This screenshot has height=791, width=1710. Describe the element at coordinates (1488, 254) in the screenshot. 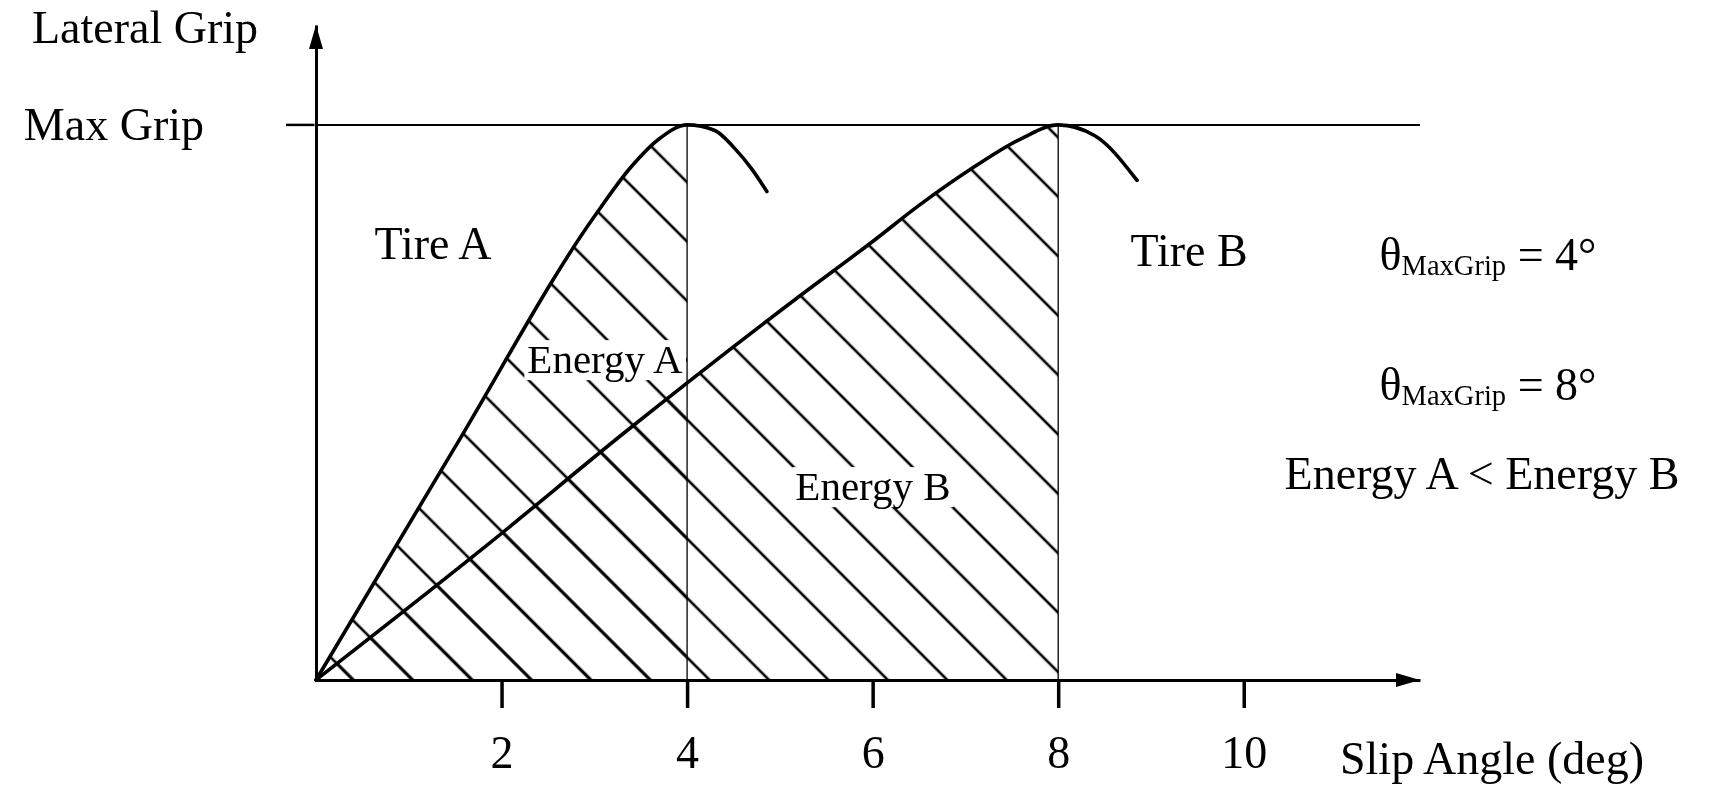

I see `annotation: θ$_{MaxGrip}$ = 4°` at that location.